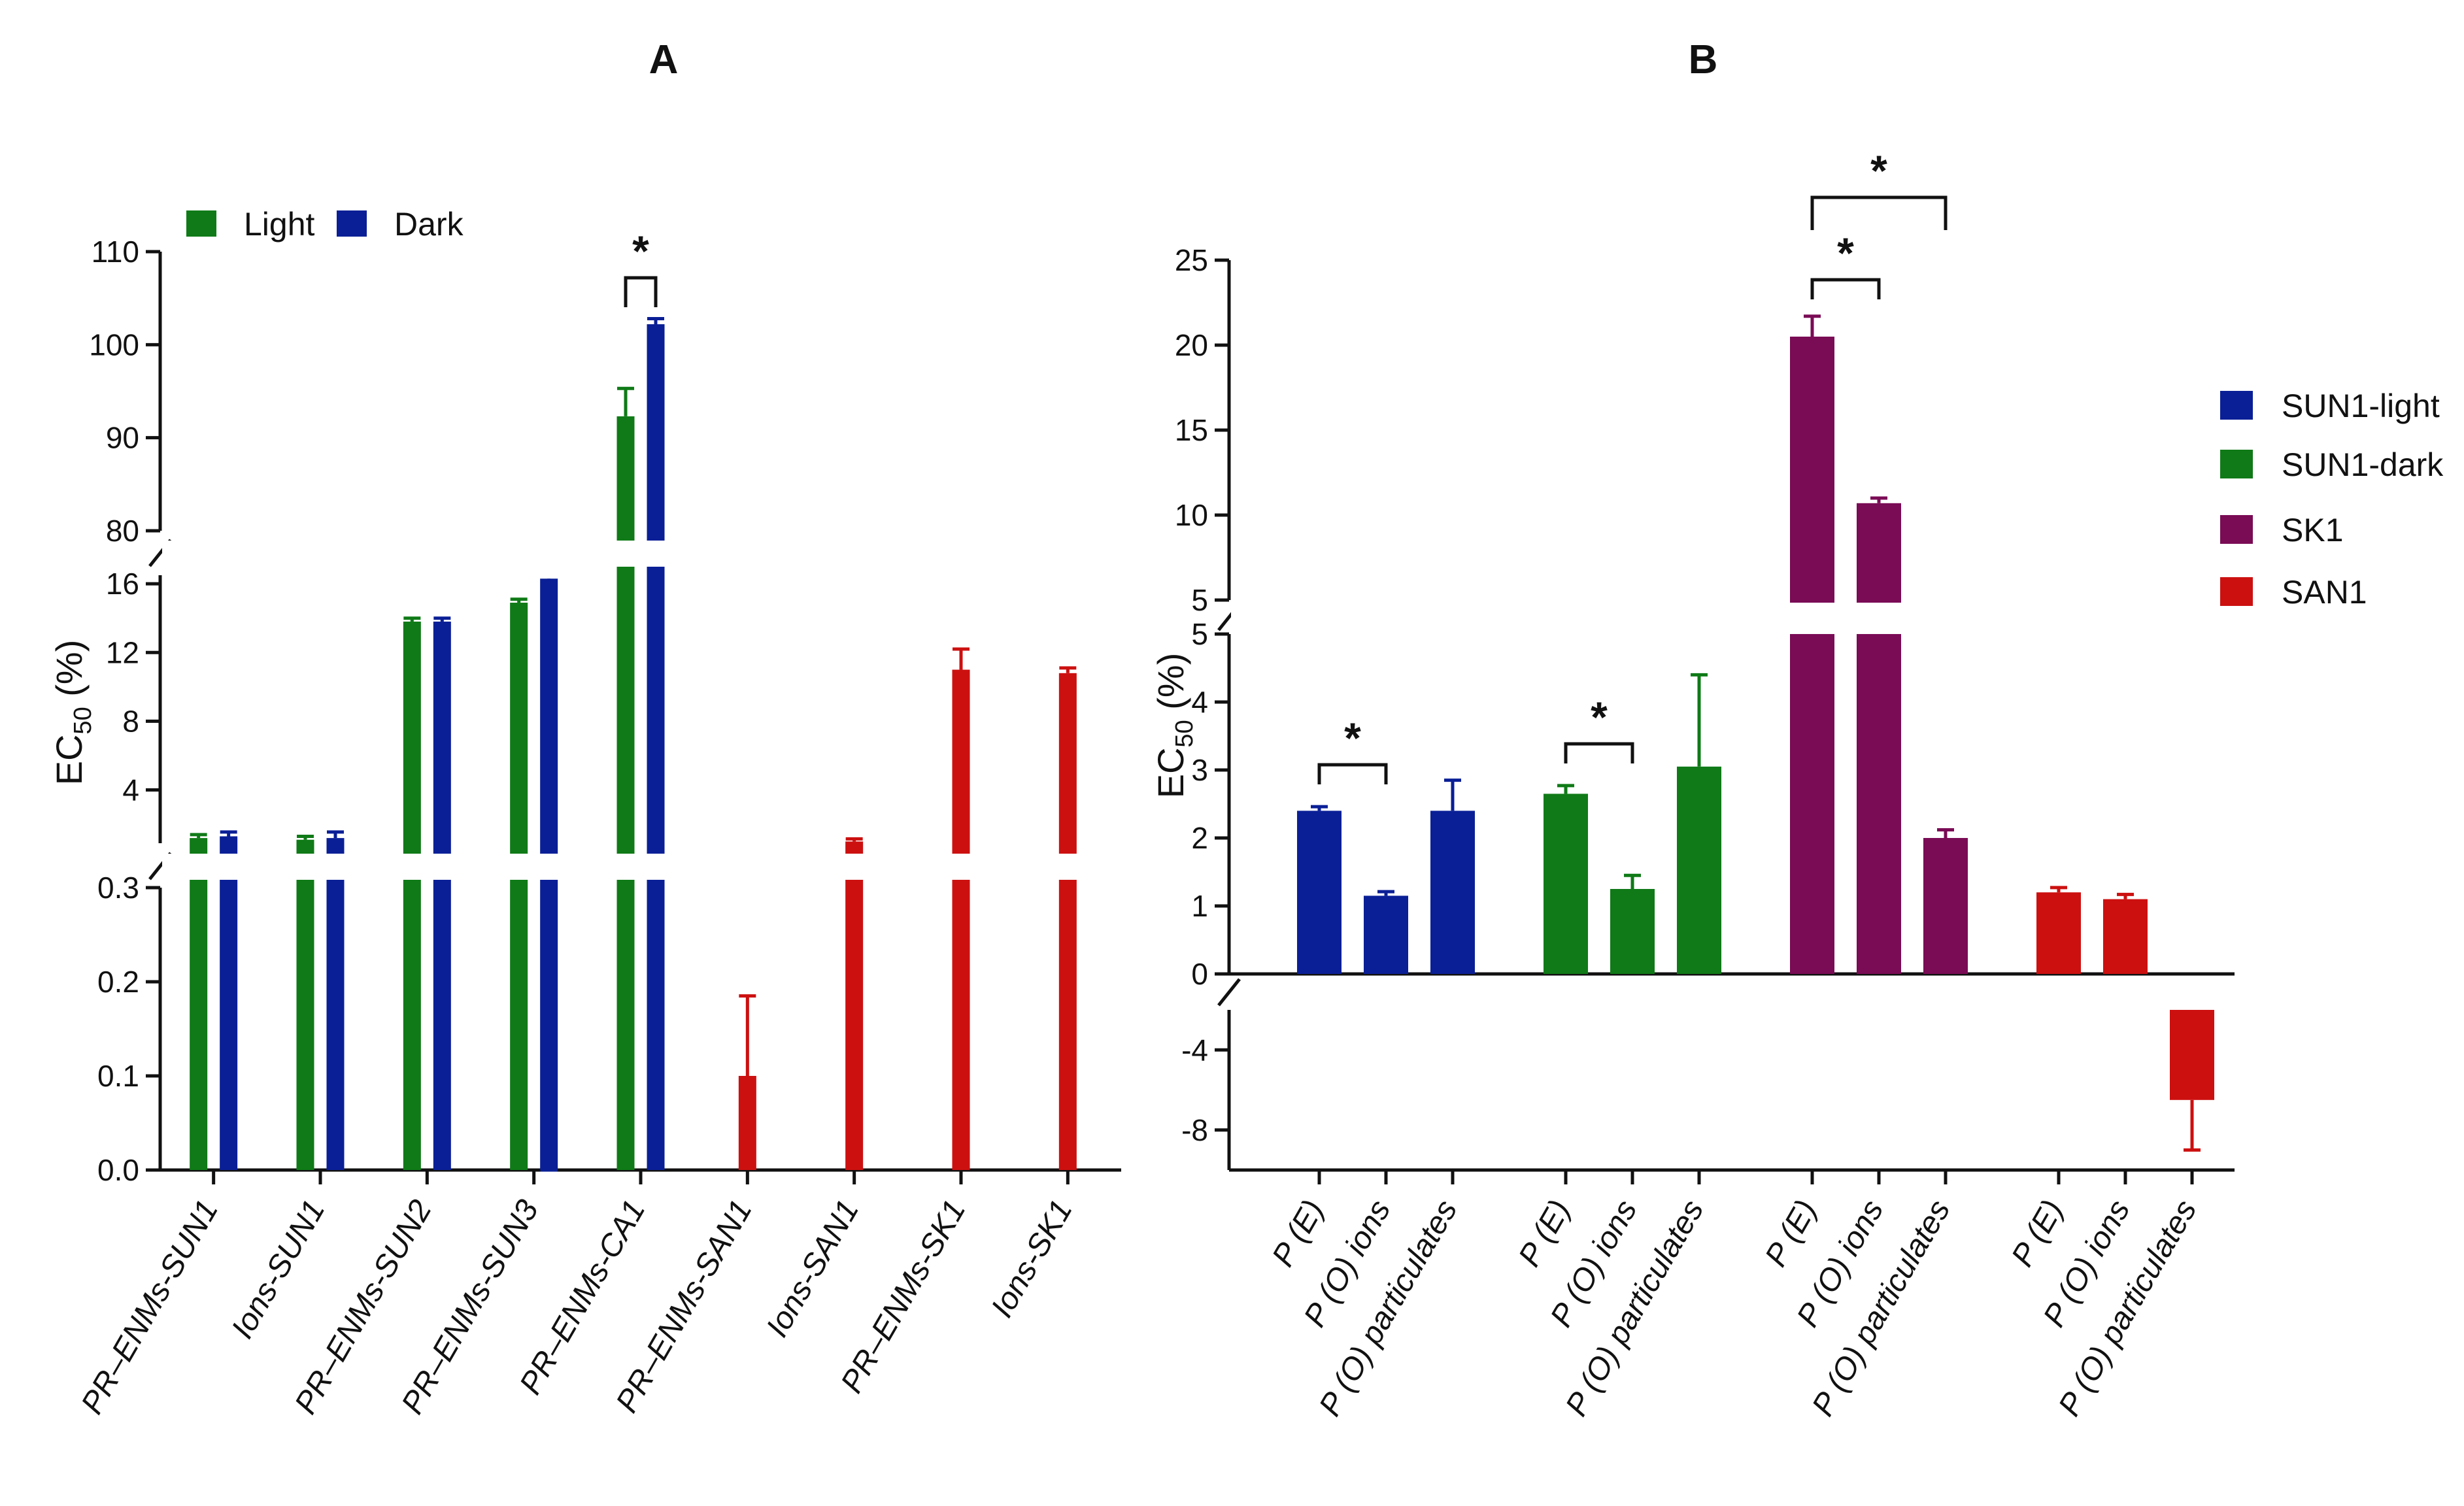 The image size is (2464, 1506). I want to click on y-tick-label: 100, so click(114, 344).